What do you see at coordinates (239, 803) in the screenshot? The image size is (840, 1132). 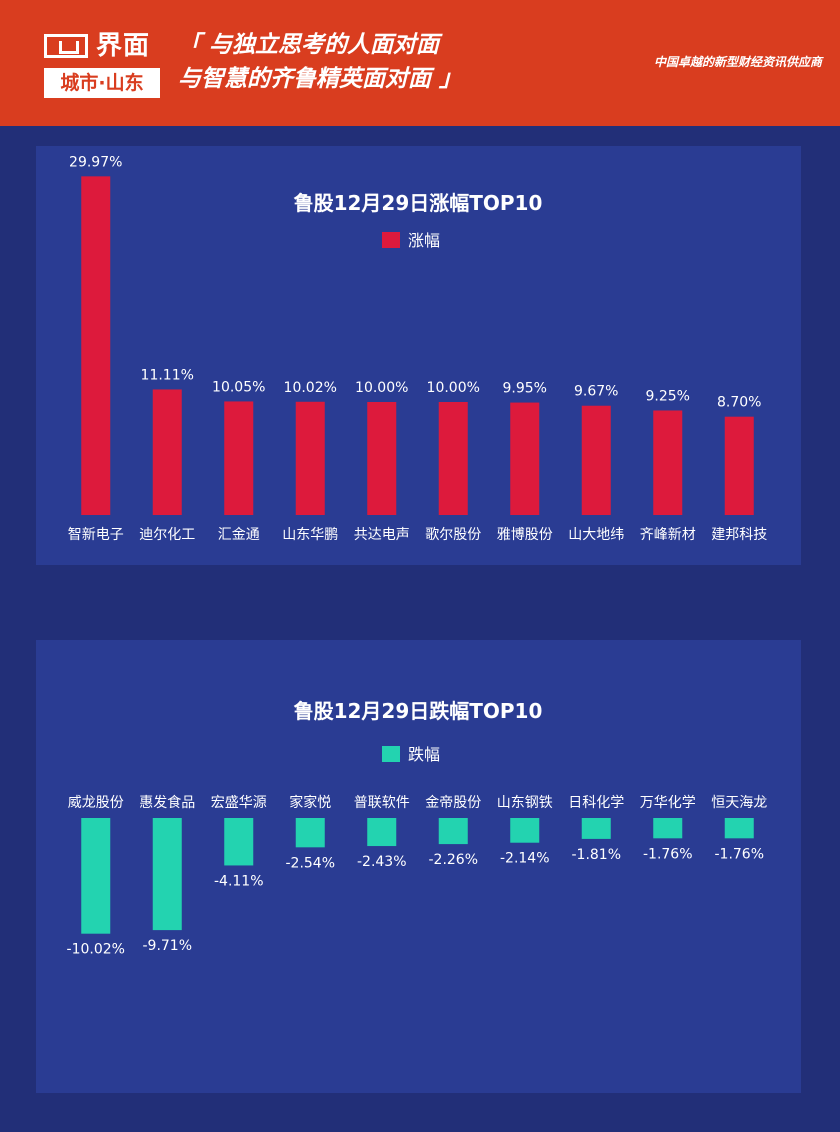 I see `category-label-3: 宏盛华源` at bounding box center [239, 803].